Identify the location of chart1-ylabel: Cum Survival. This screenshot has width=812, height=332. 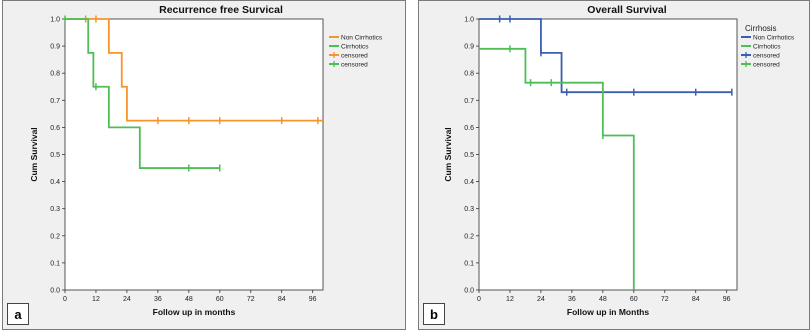
(448, 154).